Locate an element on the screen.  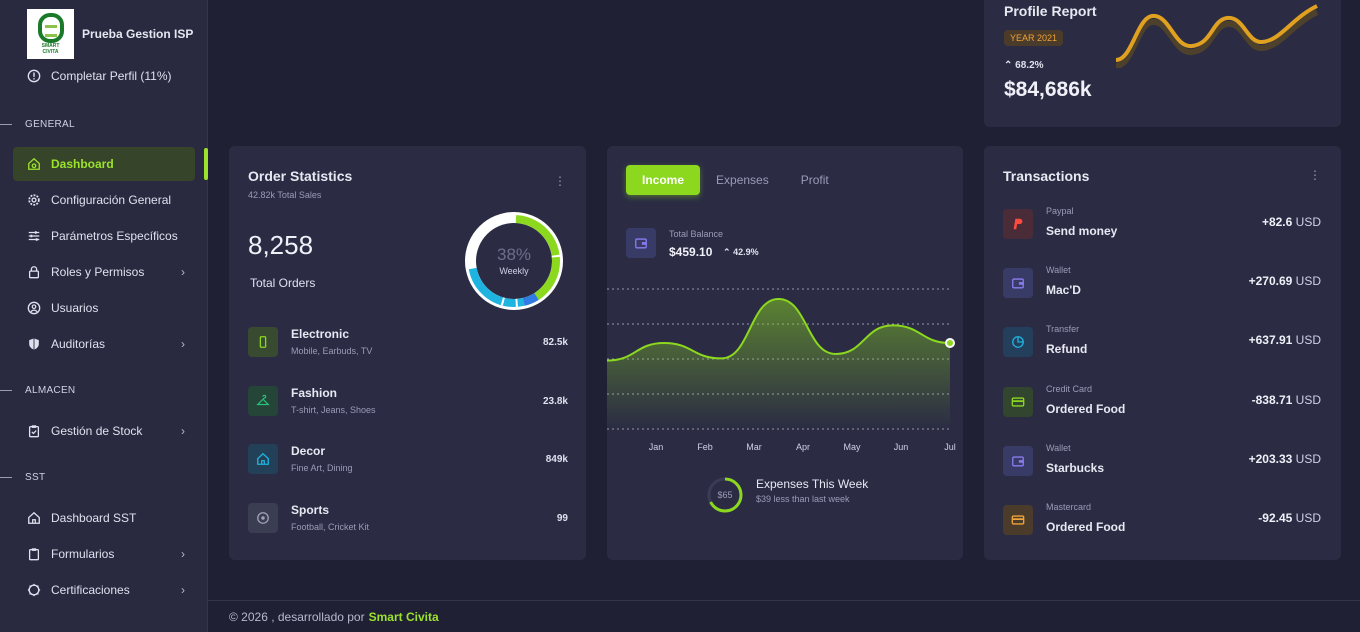
transaction-row: Wallet Mac'D +270.69 USD is located at coordinates (1162, 283).